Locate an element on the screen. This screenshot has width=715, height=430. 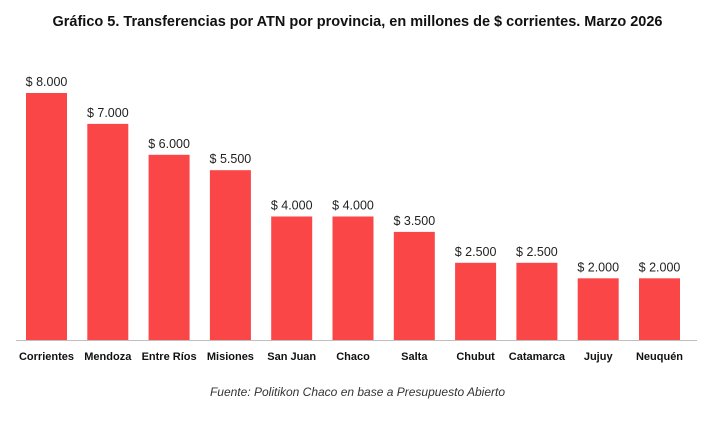
value-label-6: $ 3.500 is located at coordinates (414, 221).